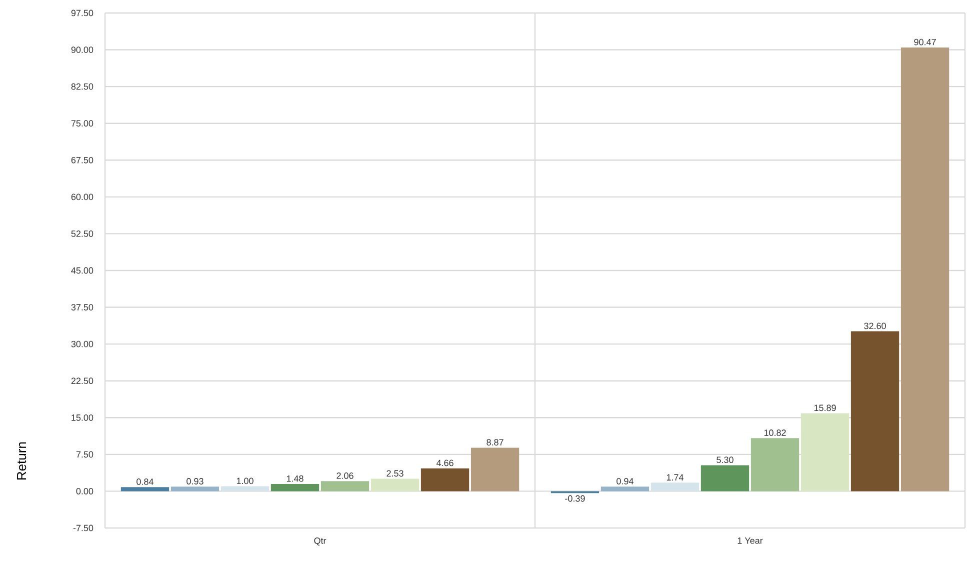 The height and width of the screenshot is (580, 967). Describe the element at coordinates (82, 197) in the screenshot. I see `y-tick-label: 60.00` at that location.